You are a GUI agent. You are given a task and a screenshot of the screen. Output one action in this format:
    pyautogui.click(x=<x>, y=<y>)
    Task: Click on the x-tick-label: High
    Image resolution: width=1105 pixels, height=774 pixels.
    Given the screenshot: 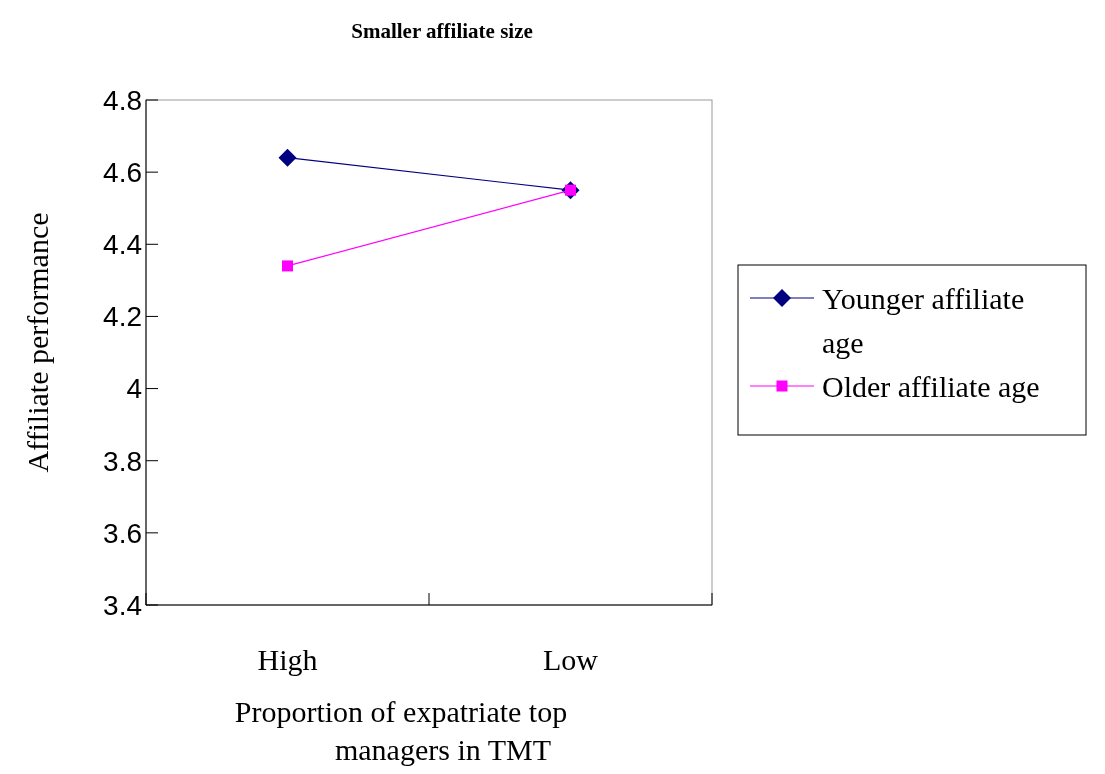 What is the action you would take?
    pyautogui.click(x=287, y=659)
    